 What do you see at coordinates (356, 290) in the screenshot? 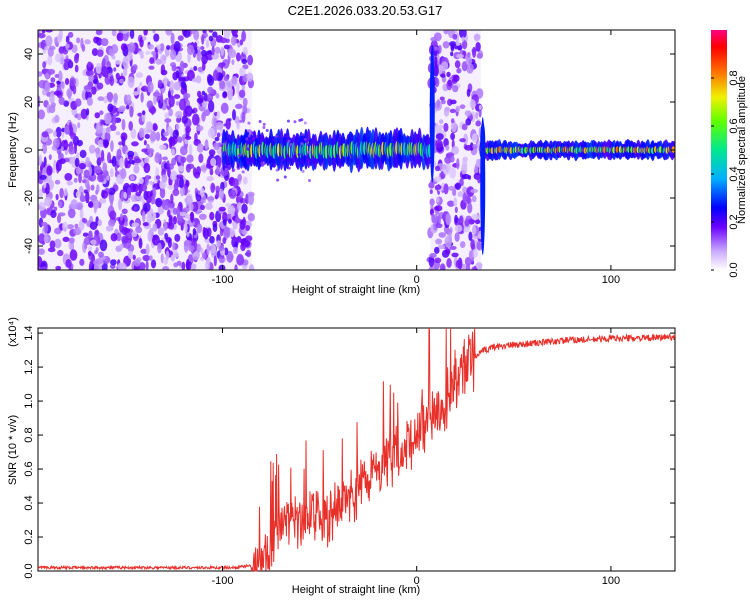
I see `spectrogram-x-label: Height of straight line (km)` at bounding box center [356, 290].